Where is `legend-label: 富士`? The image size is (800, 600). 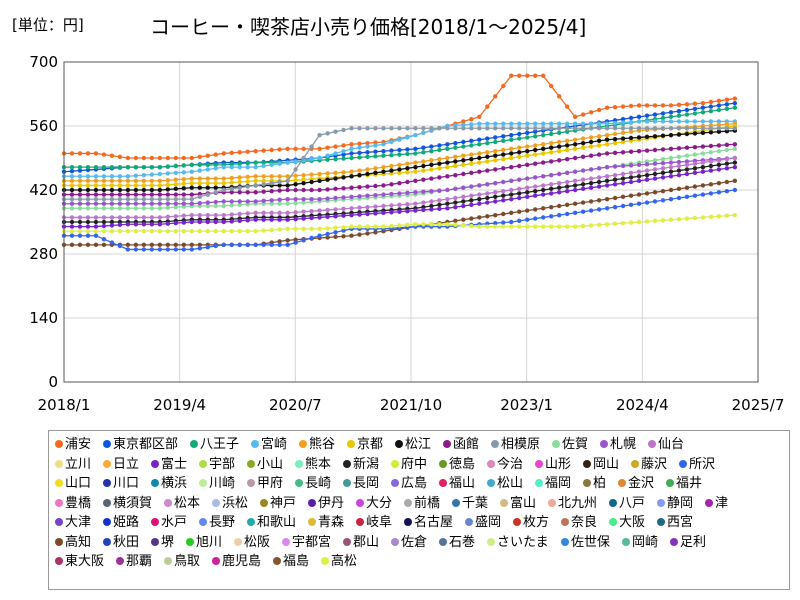
legend-label: 富士 is located at coordinates (174, 464).